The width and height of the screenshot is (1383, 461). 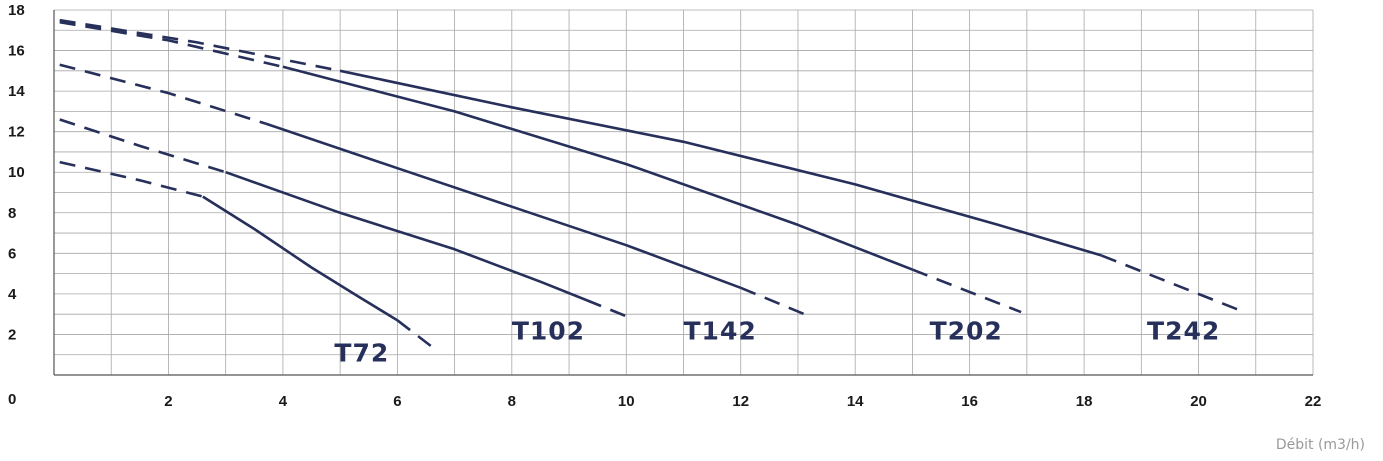 I want to click on x-tick-label: 14, so click(x=855, y=401).